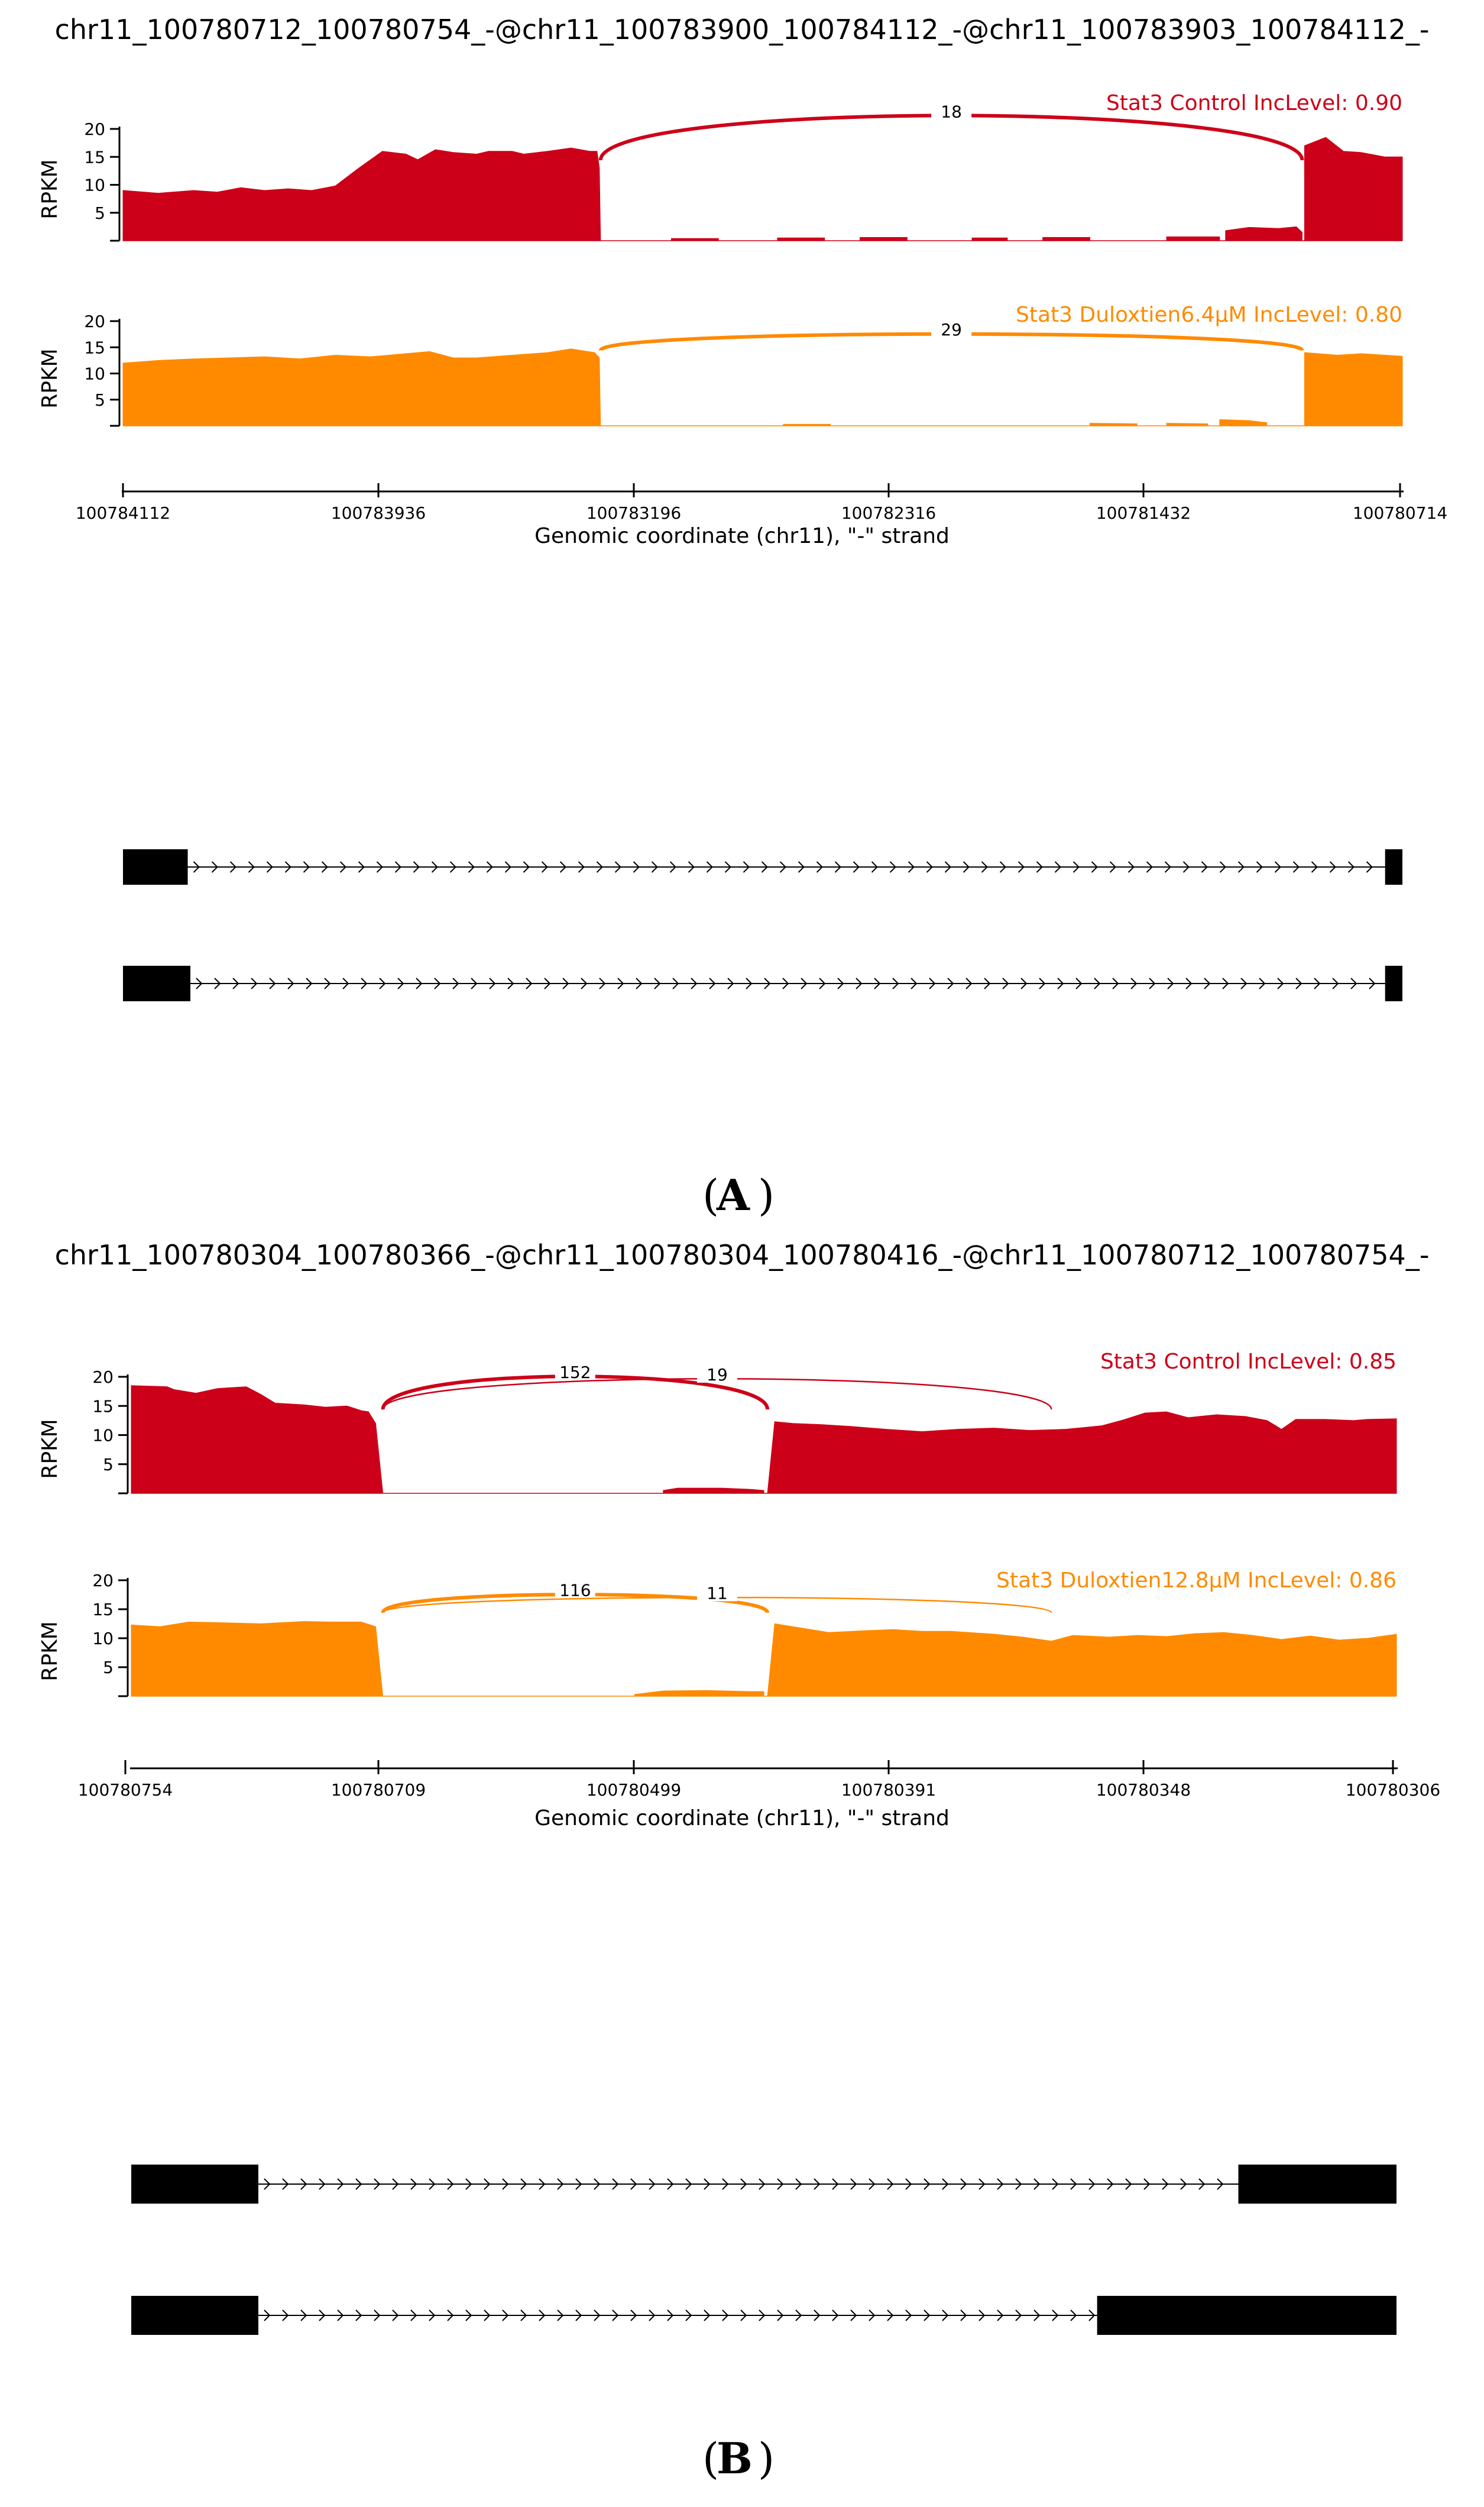 The image size is (1484, 2507). I want to click on panel-a-label-open: (, so click(710, 1195).